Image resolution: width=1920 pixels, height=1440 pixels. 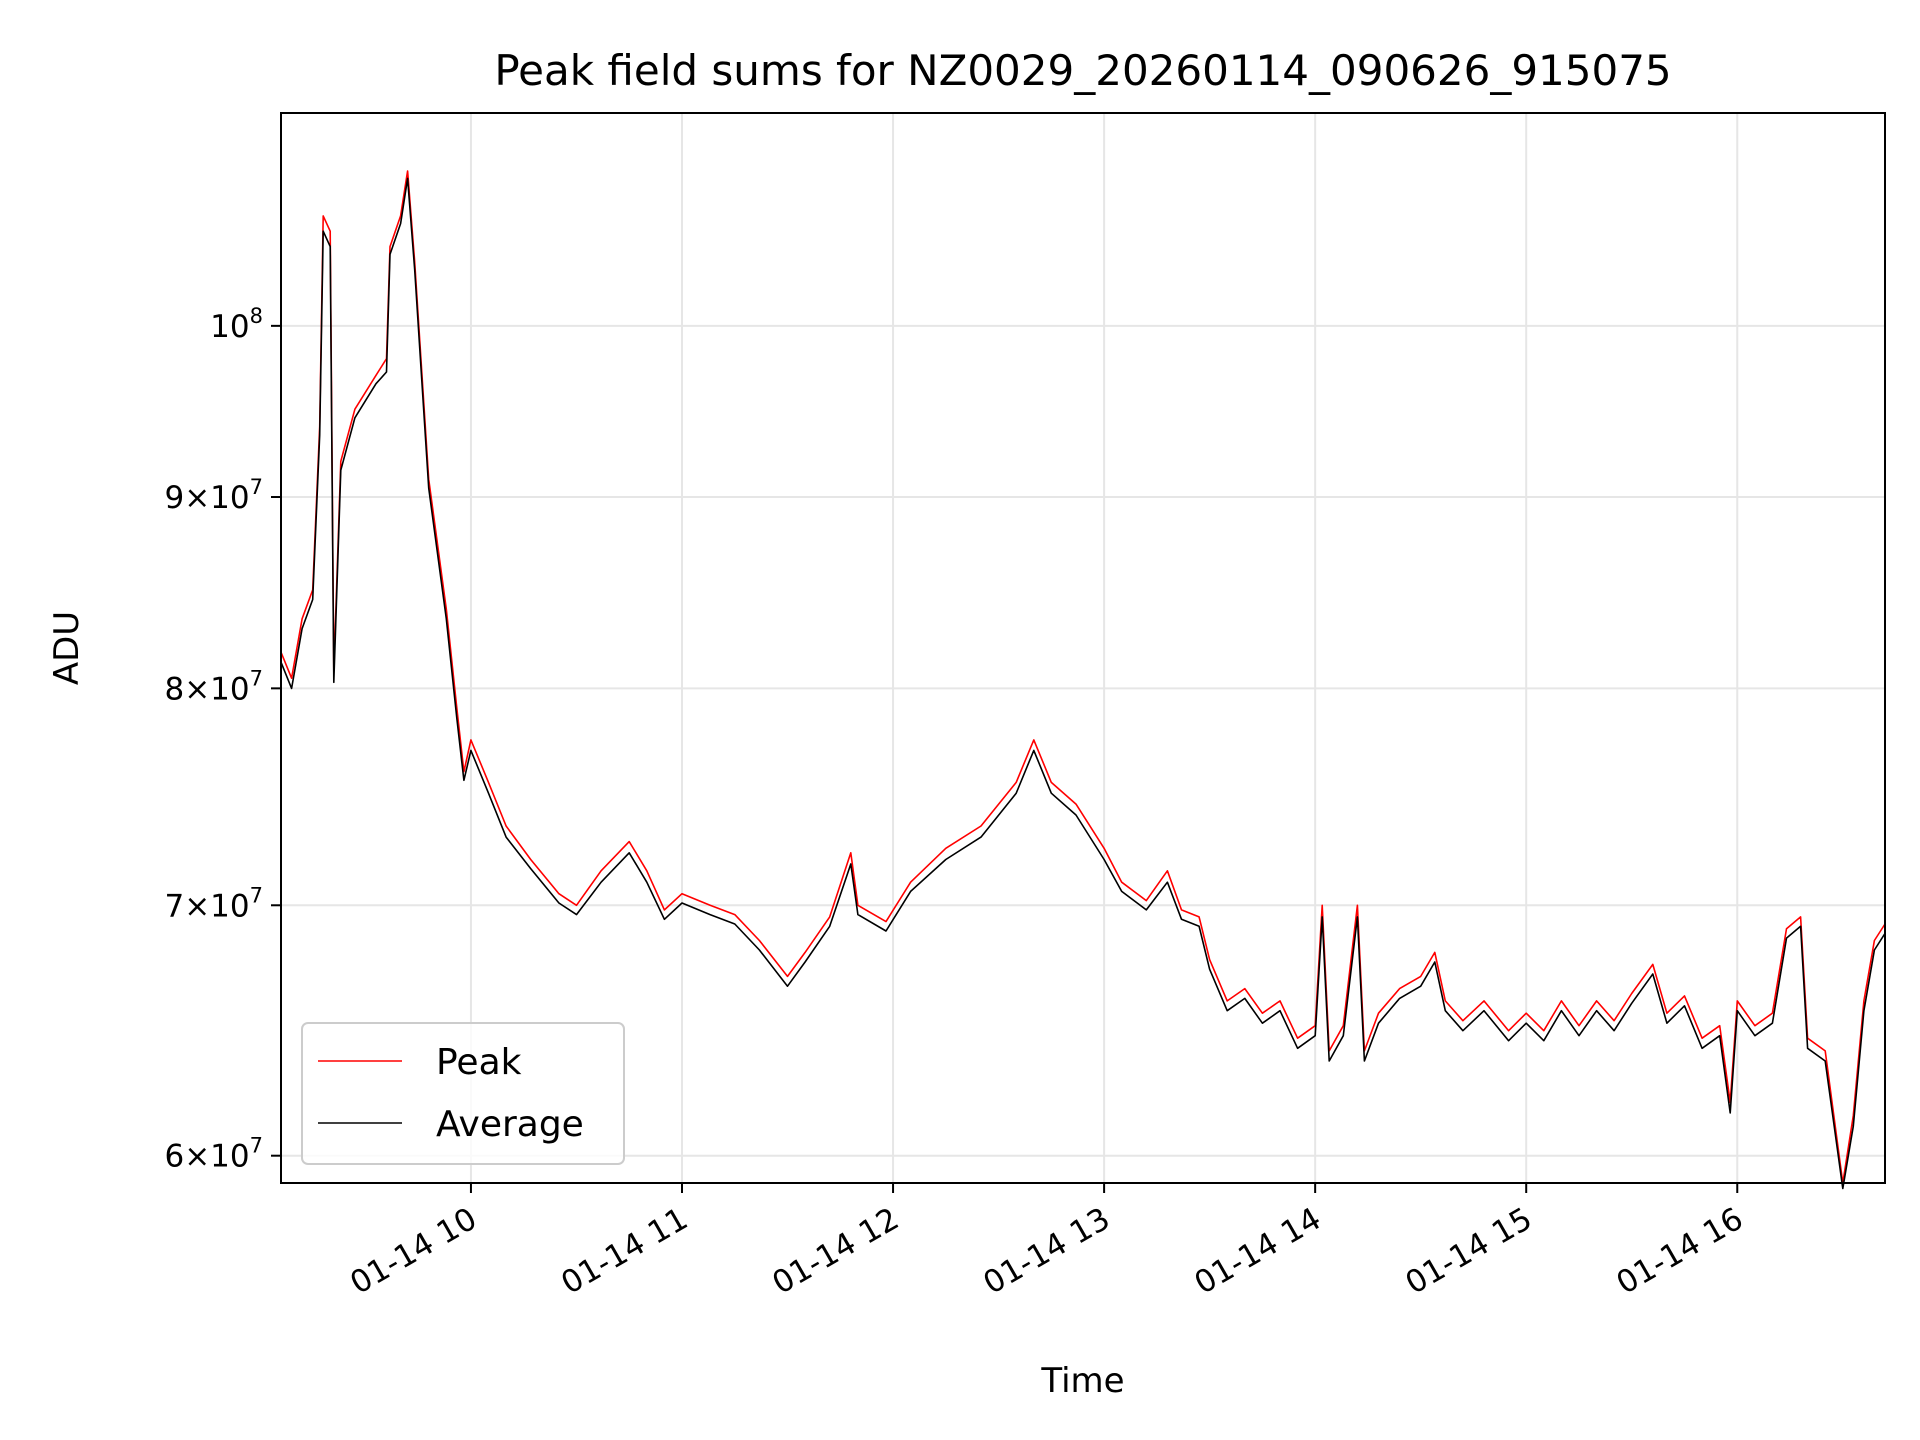 What do you see at coordinates (213, 686) in the screenshot?
I see `y-tick-label: 8×107` at bounding box center [213, 686].